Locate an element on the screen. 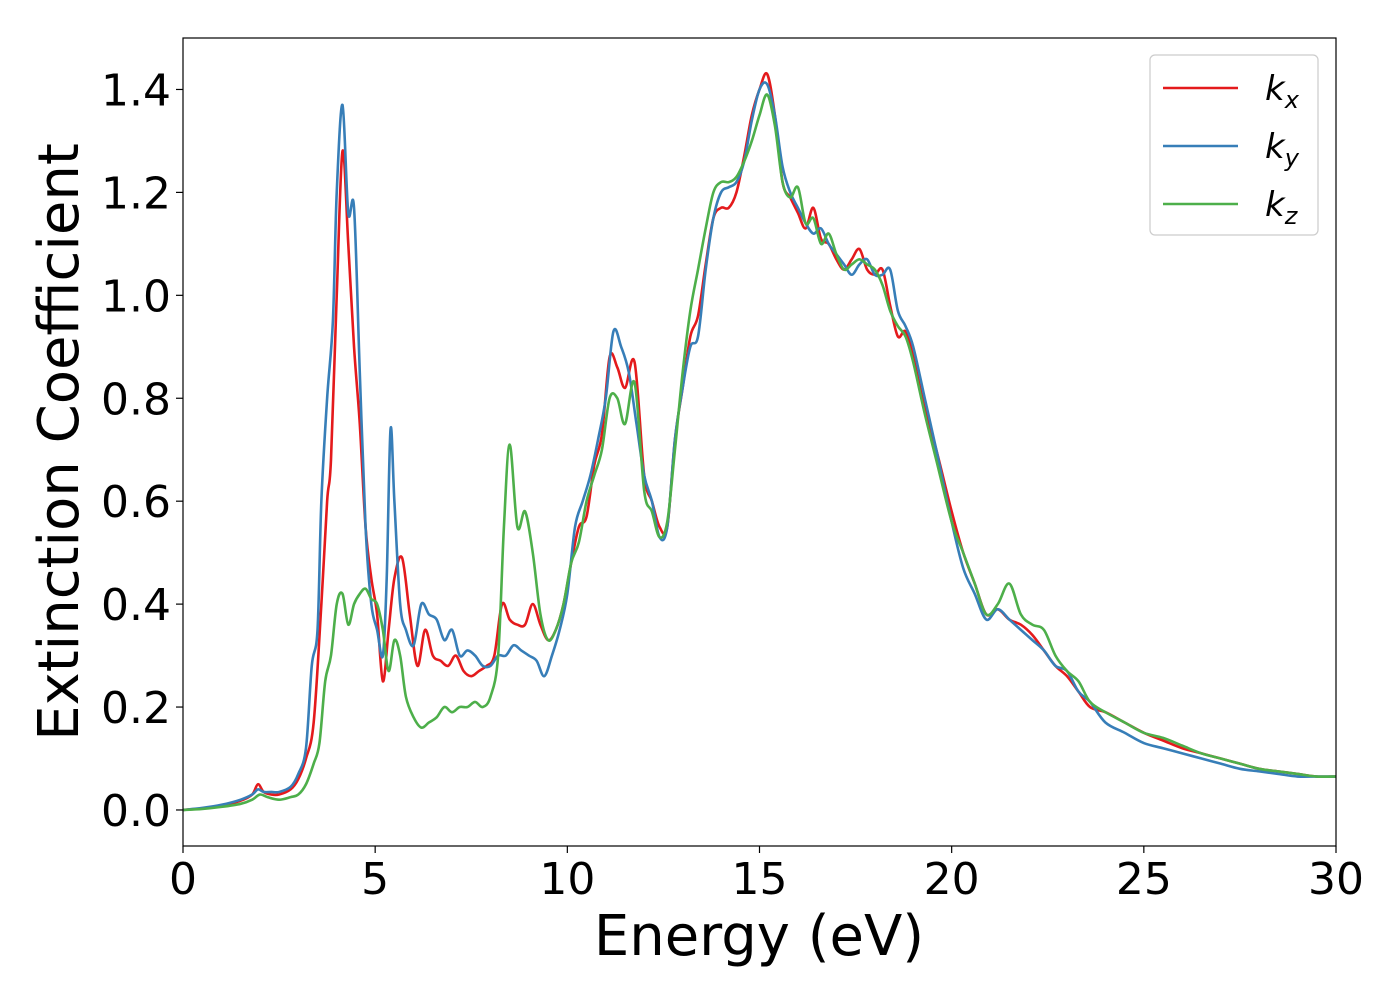  y-tick-label: 0.8 is located at coordinates (136, 399).